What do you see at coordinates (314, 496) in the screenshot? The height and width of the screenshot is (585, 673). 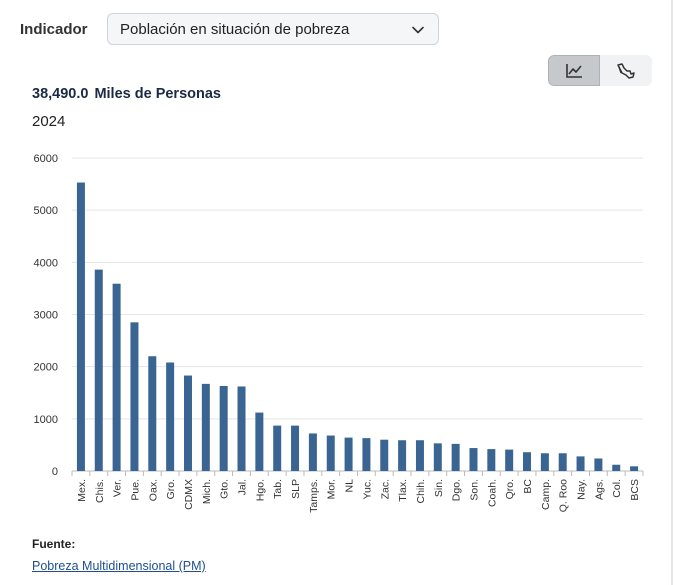 I see `x-tick-label: Tamps.` at bounding box center [314, 496].